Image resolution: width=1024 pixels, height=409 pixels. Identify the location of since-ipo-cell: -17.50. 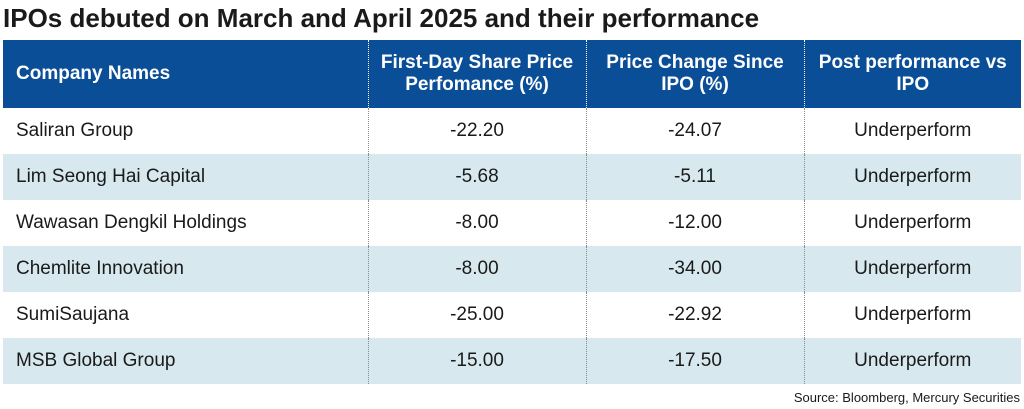
(694, 361).